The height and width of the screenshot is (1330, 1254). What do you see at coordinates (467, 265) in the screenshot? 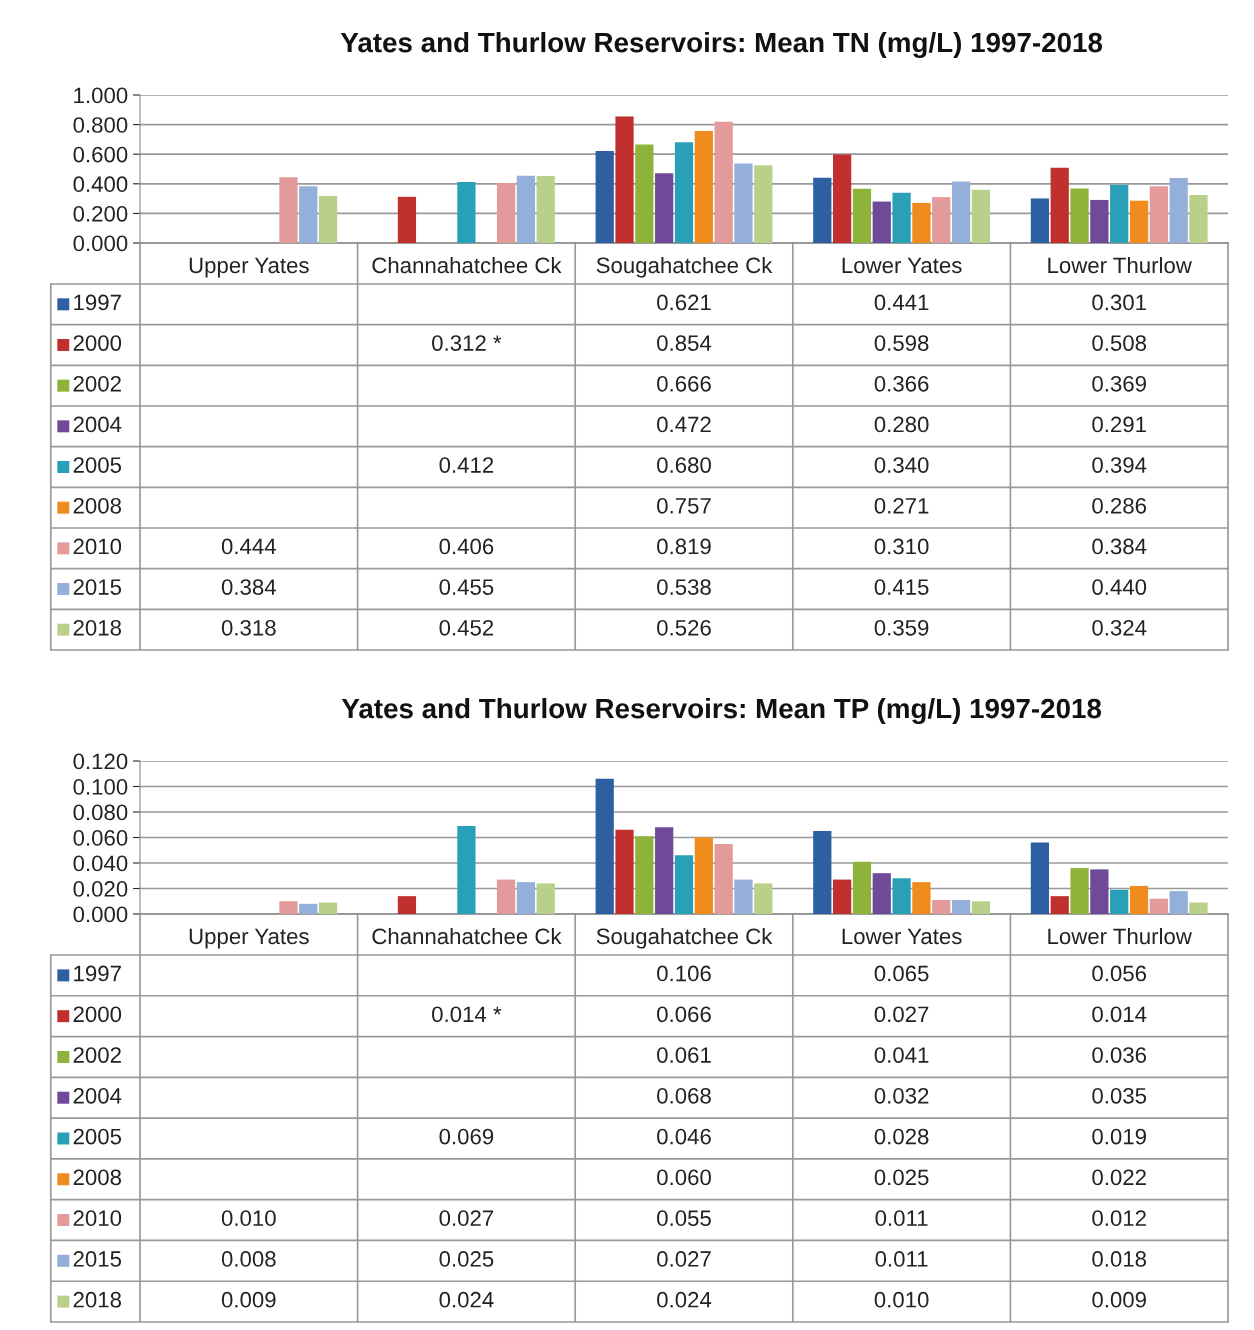
I see `x-tick-label: Channahatchee Ck` at bounding box center [467, 265].